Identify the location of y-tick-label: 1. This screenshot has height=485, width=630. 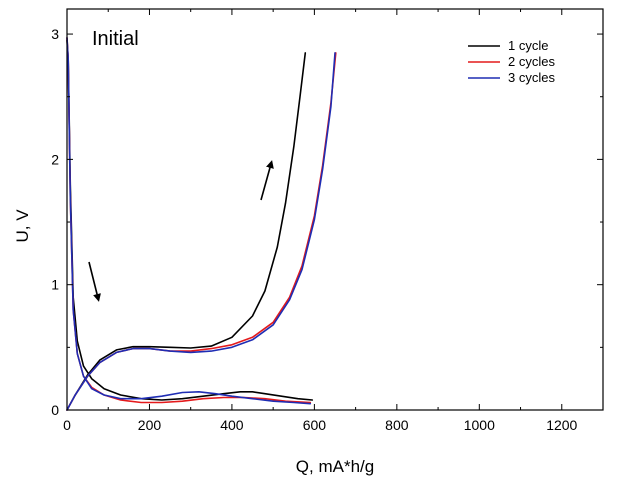
(55, 285).